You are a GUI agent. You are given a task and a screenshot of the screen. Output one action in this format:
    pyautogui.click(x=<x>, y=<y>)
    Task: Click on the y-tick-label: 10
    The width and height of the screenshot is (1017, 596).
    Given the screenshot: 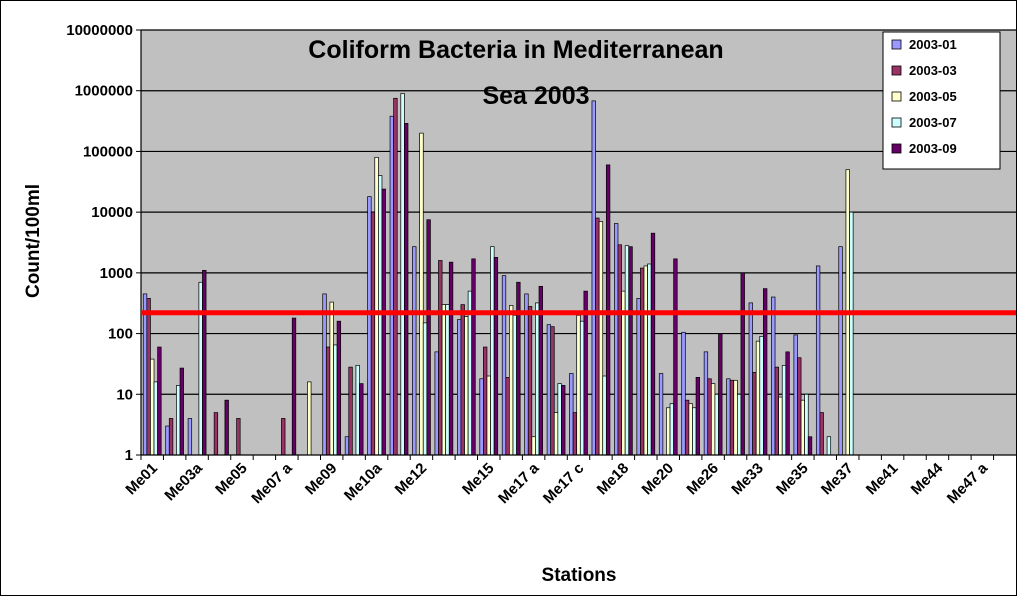 What is the action you would take?
    pyautogui.click(x=124, y=394)
    